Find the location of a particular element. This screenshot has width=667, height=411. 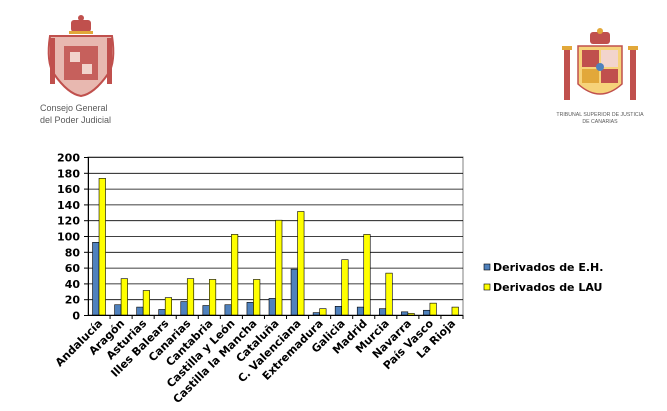

y-tick-label: 0 is located at coordinates (76, 316).